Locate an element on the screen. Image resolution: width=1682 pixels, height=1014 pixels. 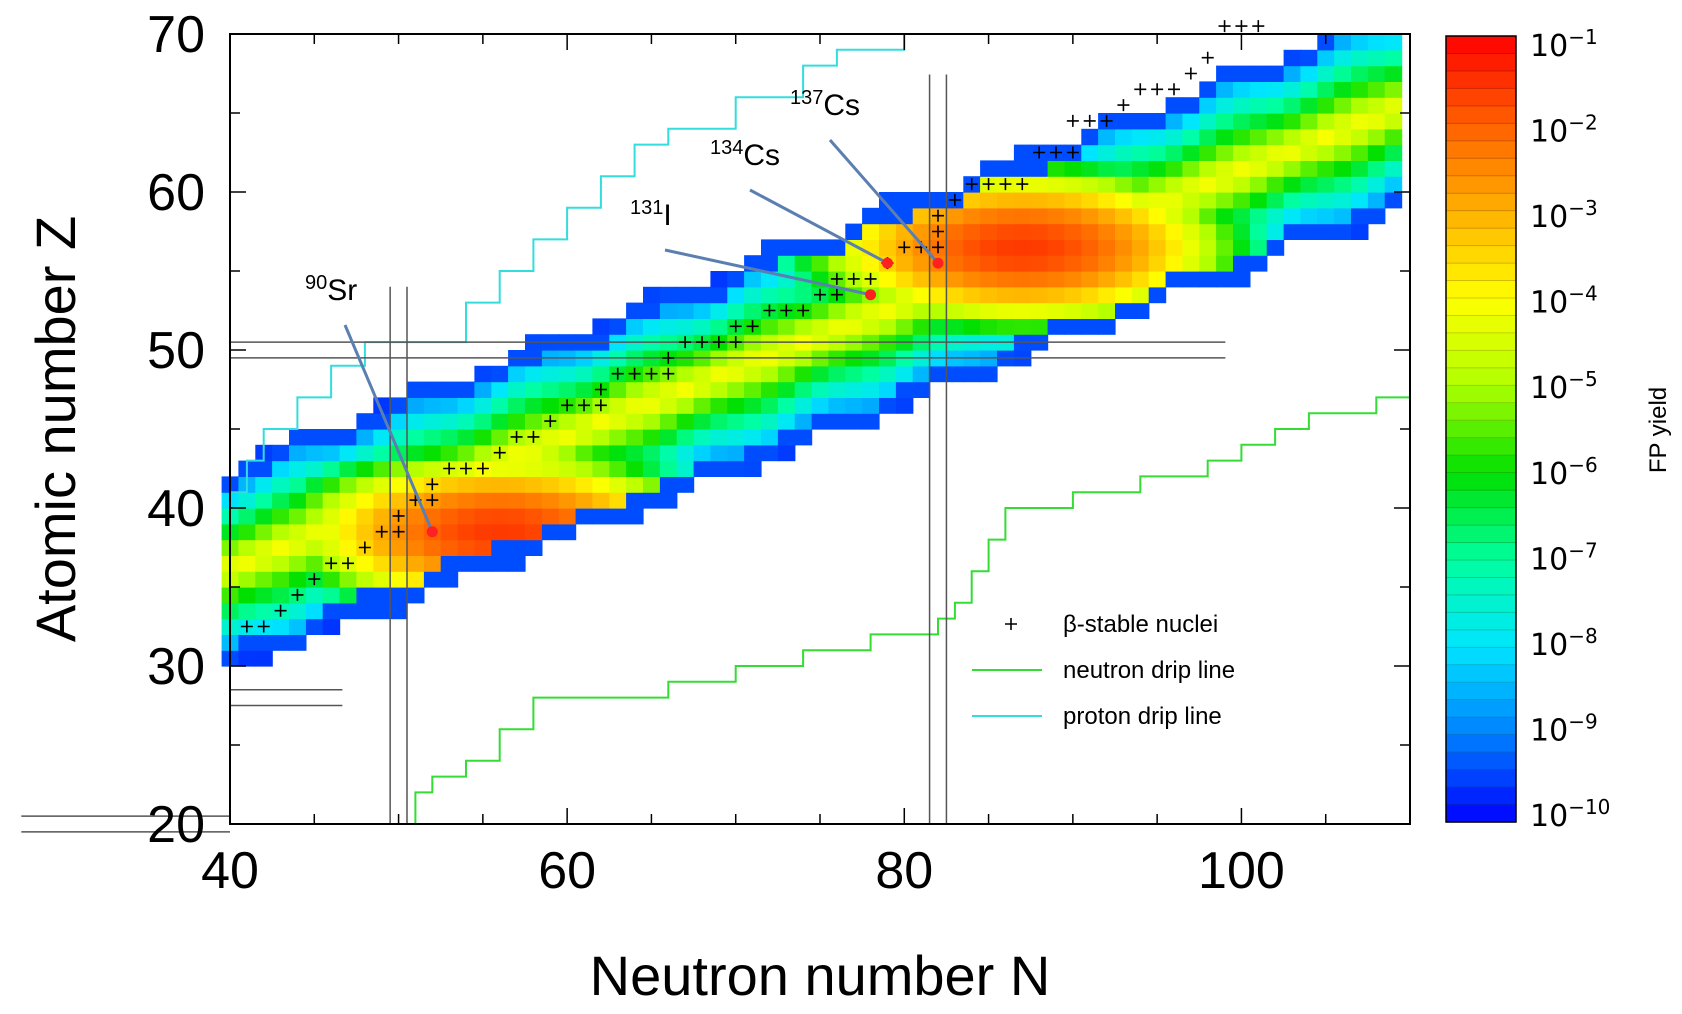
annotation-mass: 131 is located at coordinates (646, 208).